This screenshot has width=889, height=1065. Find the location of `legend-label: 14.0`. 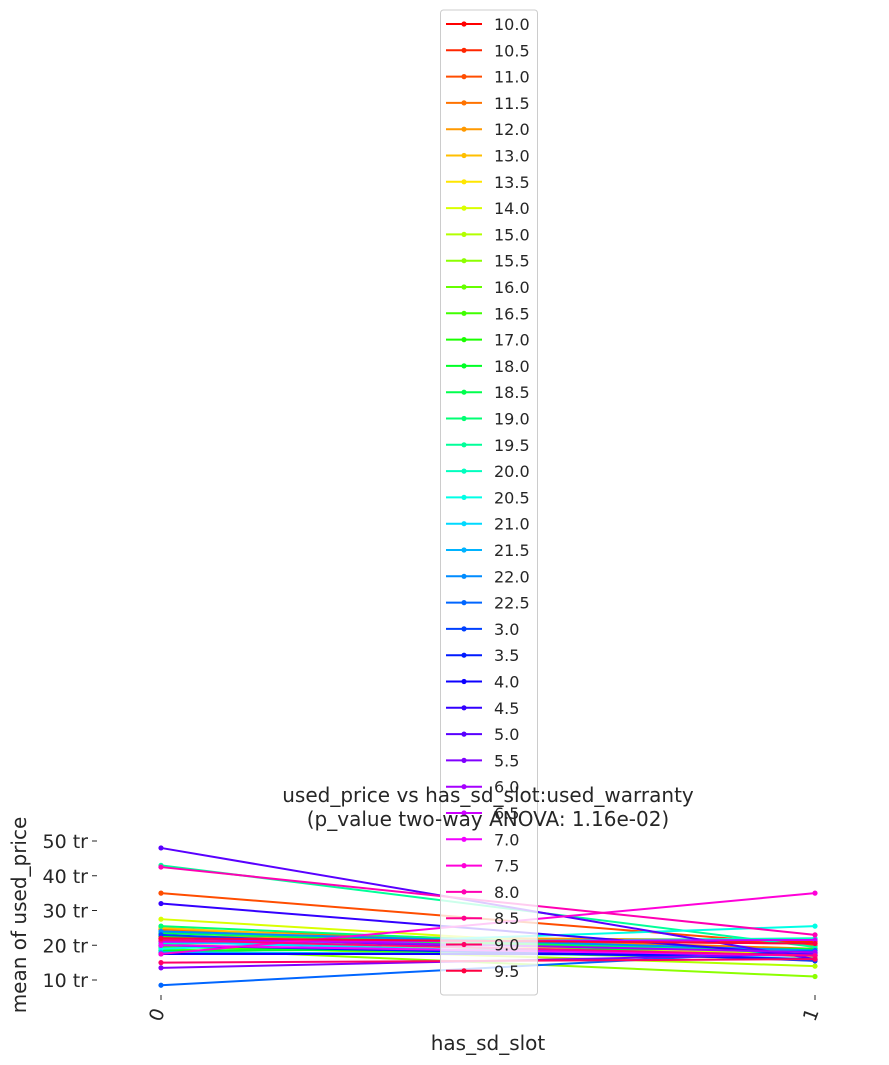

legend-label: 14.0 is located at coordinates (512, 208).